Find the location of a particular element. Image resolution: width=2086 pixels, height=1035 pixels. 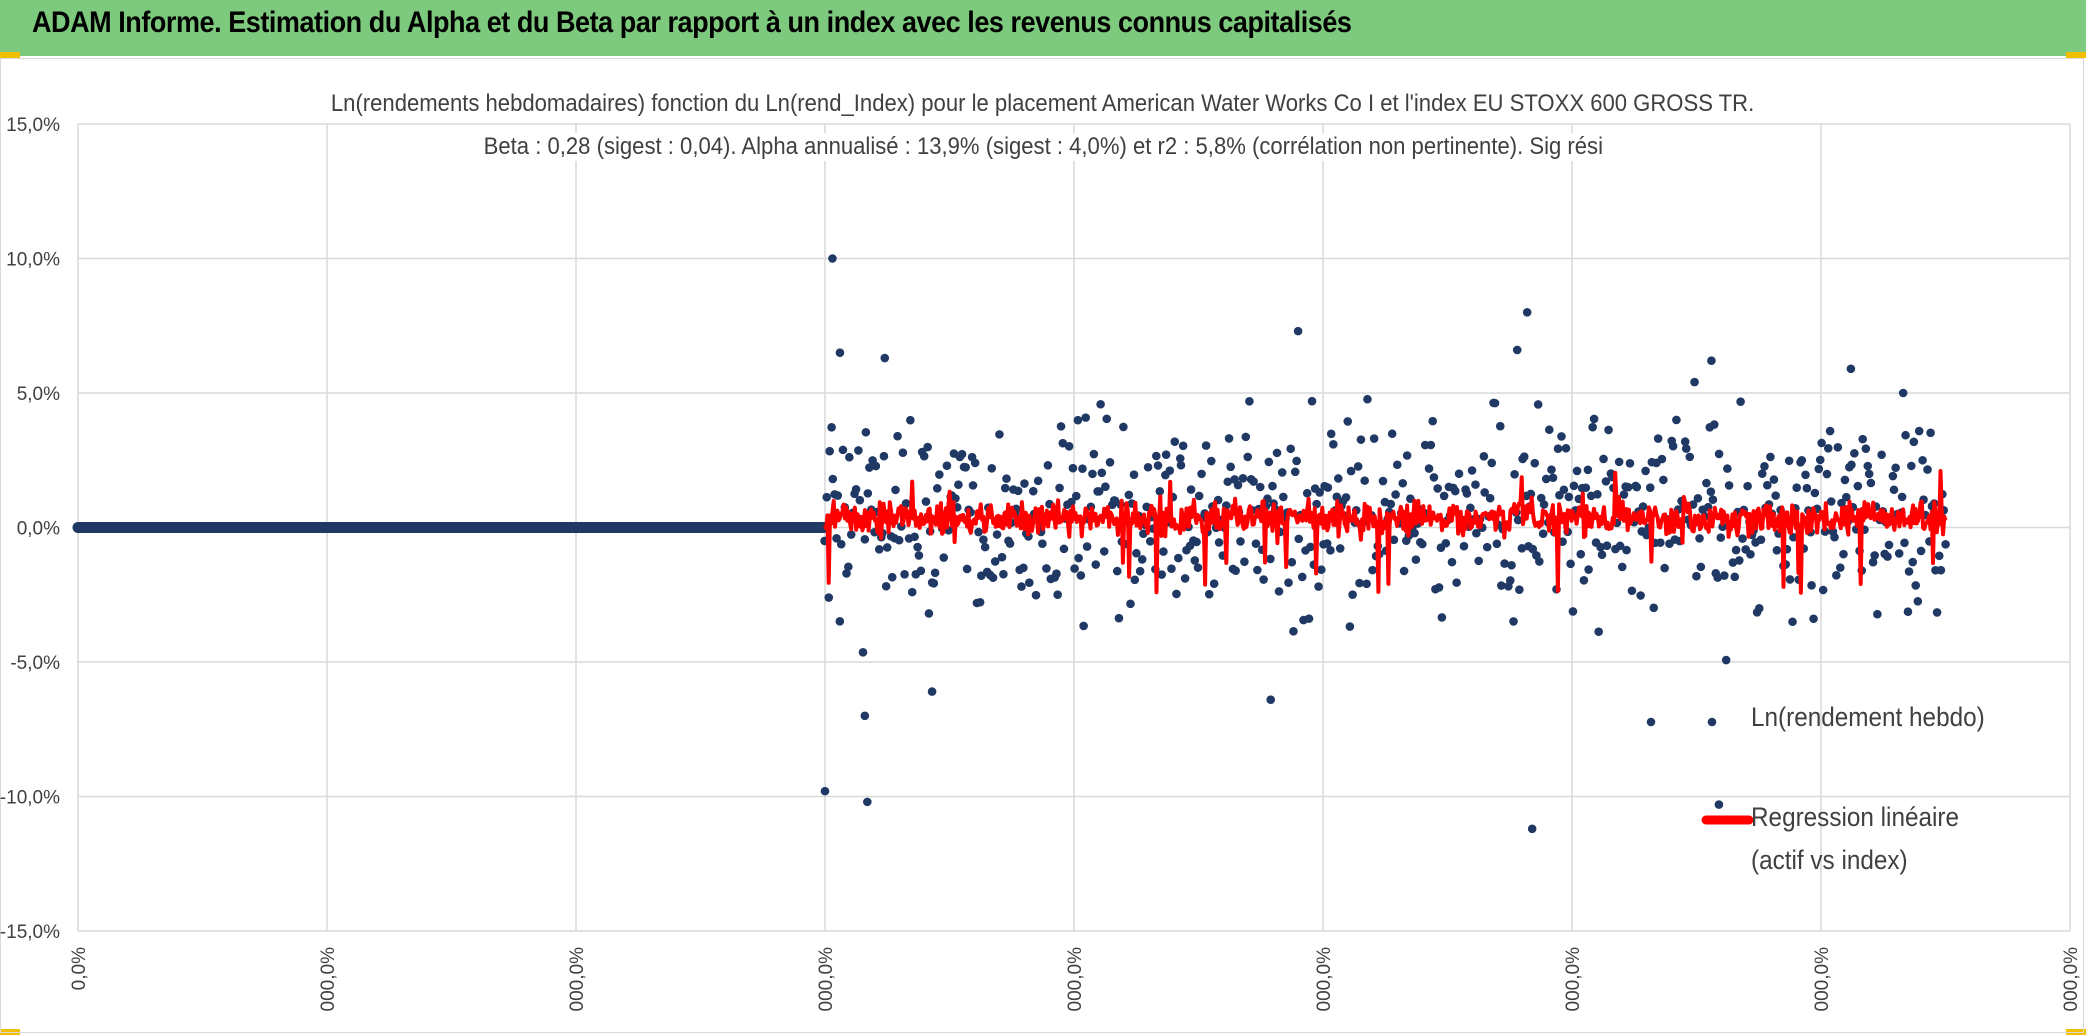

corner-marker-right is located at coordinates (2076, 55).